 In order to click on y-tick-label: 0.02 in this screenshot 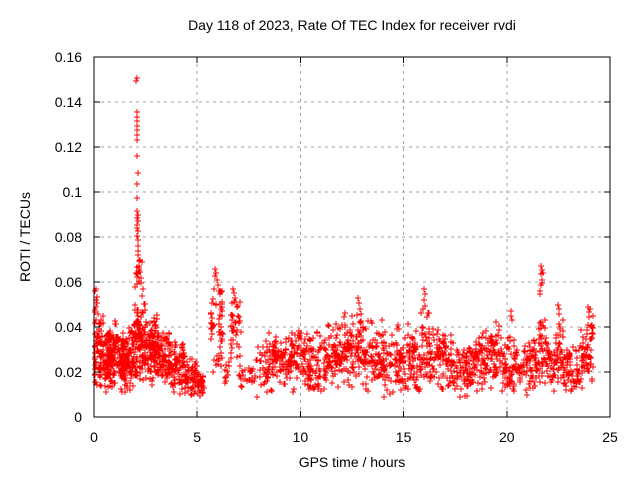, I will do `click(68, 372)`.